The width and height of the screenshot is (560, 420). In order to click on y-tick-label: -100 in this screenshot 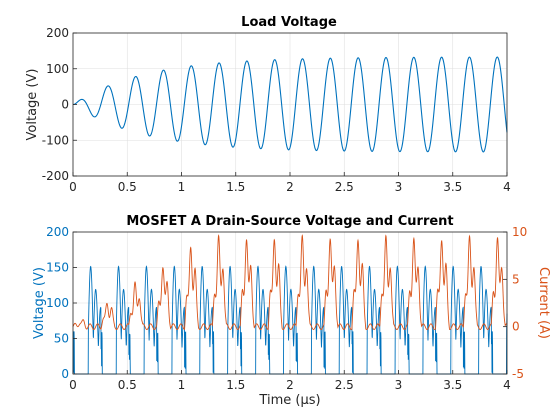, I will do `click(55, 140)`.